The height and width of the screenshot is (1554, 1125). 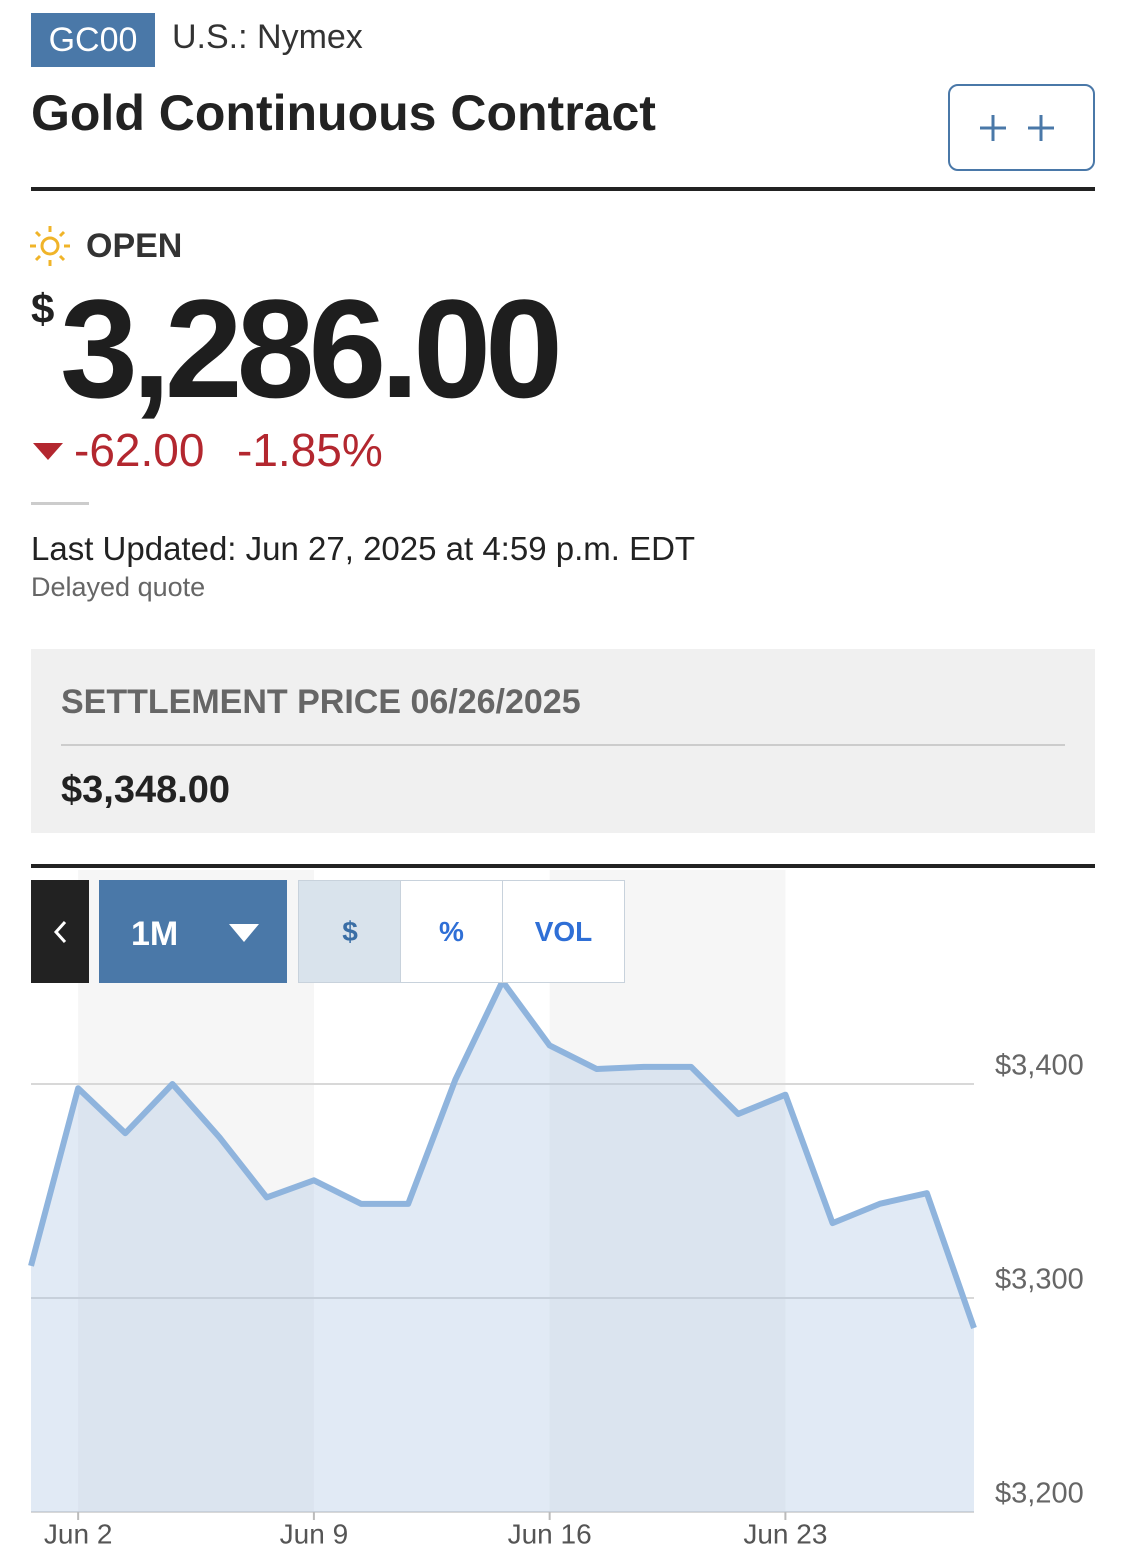 I want to click on range-label: 1M, so click(x=155, y=934).